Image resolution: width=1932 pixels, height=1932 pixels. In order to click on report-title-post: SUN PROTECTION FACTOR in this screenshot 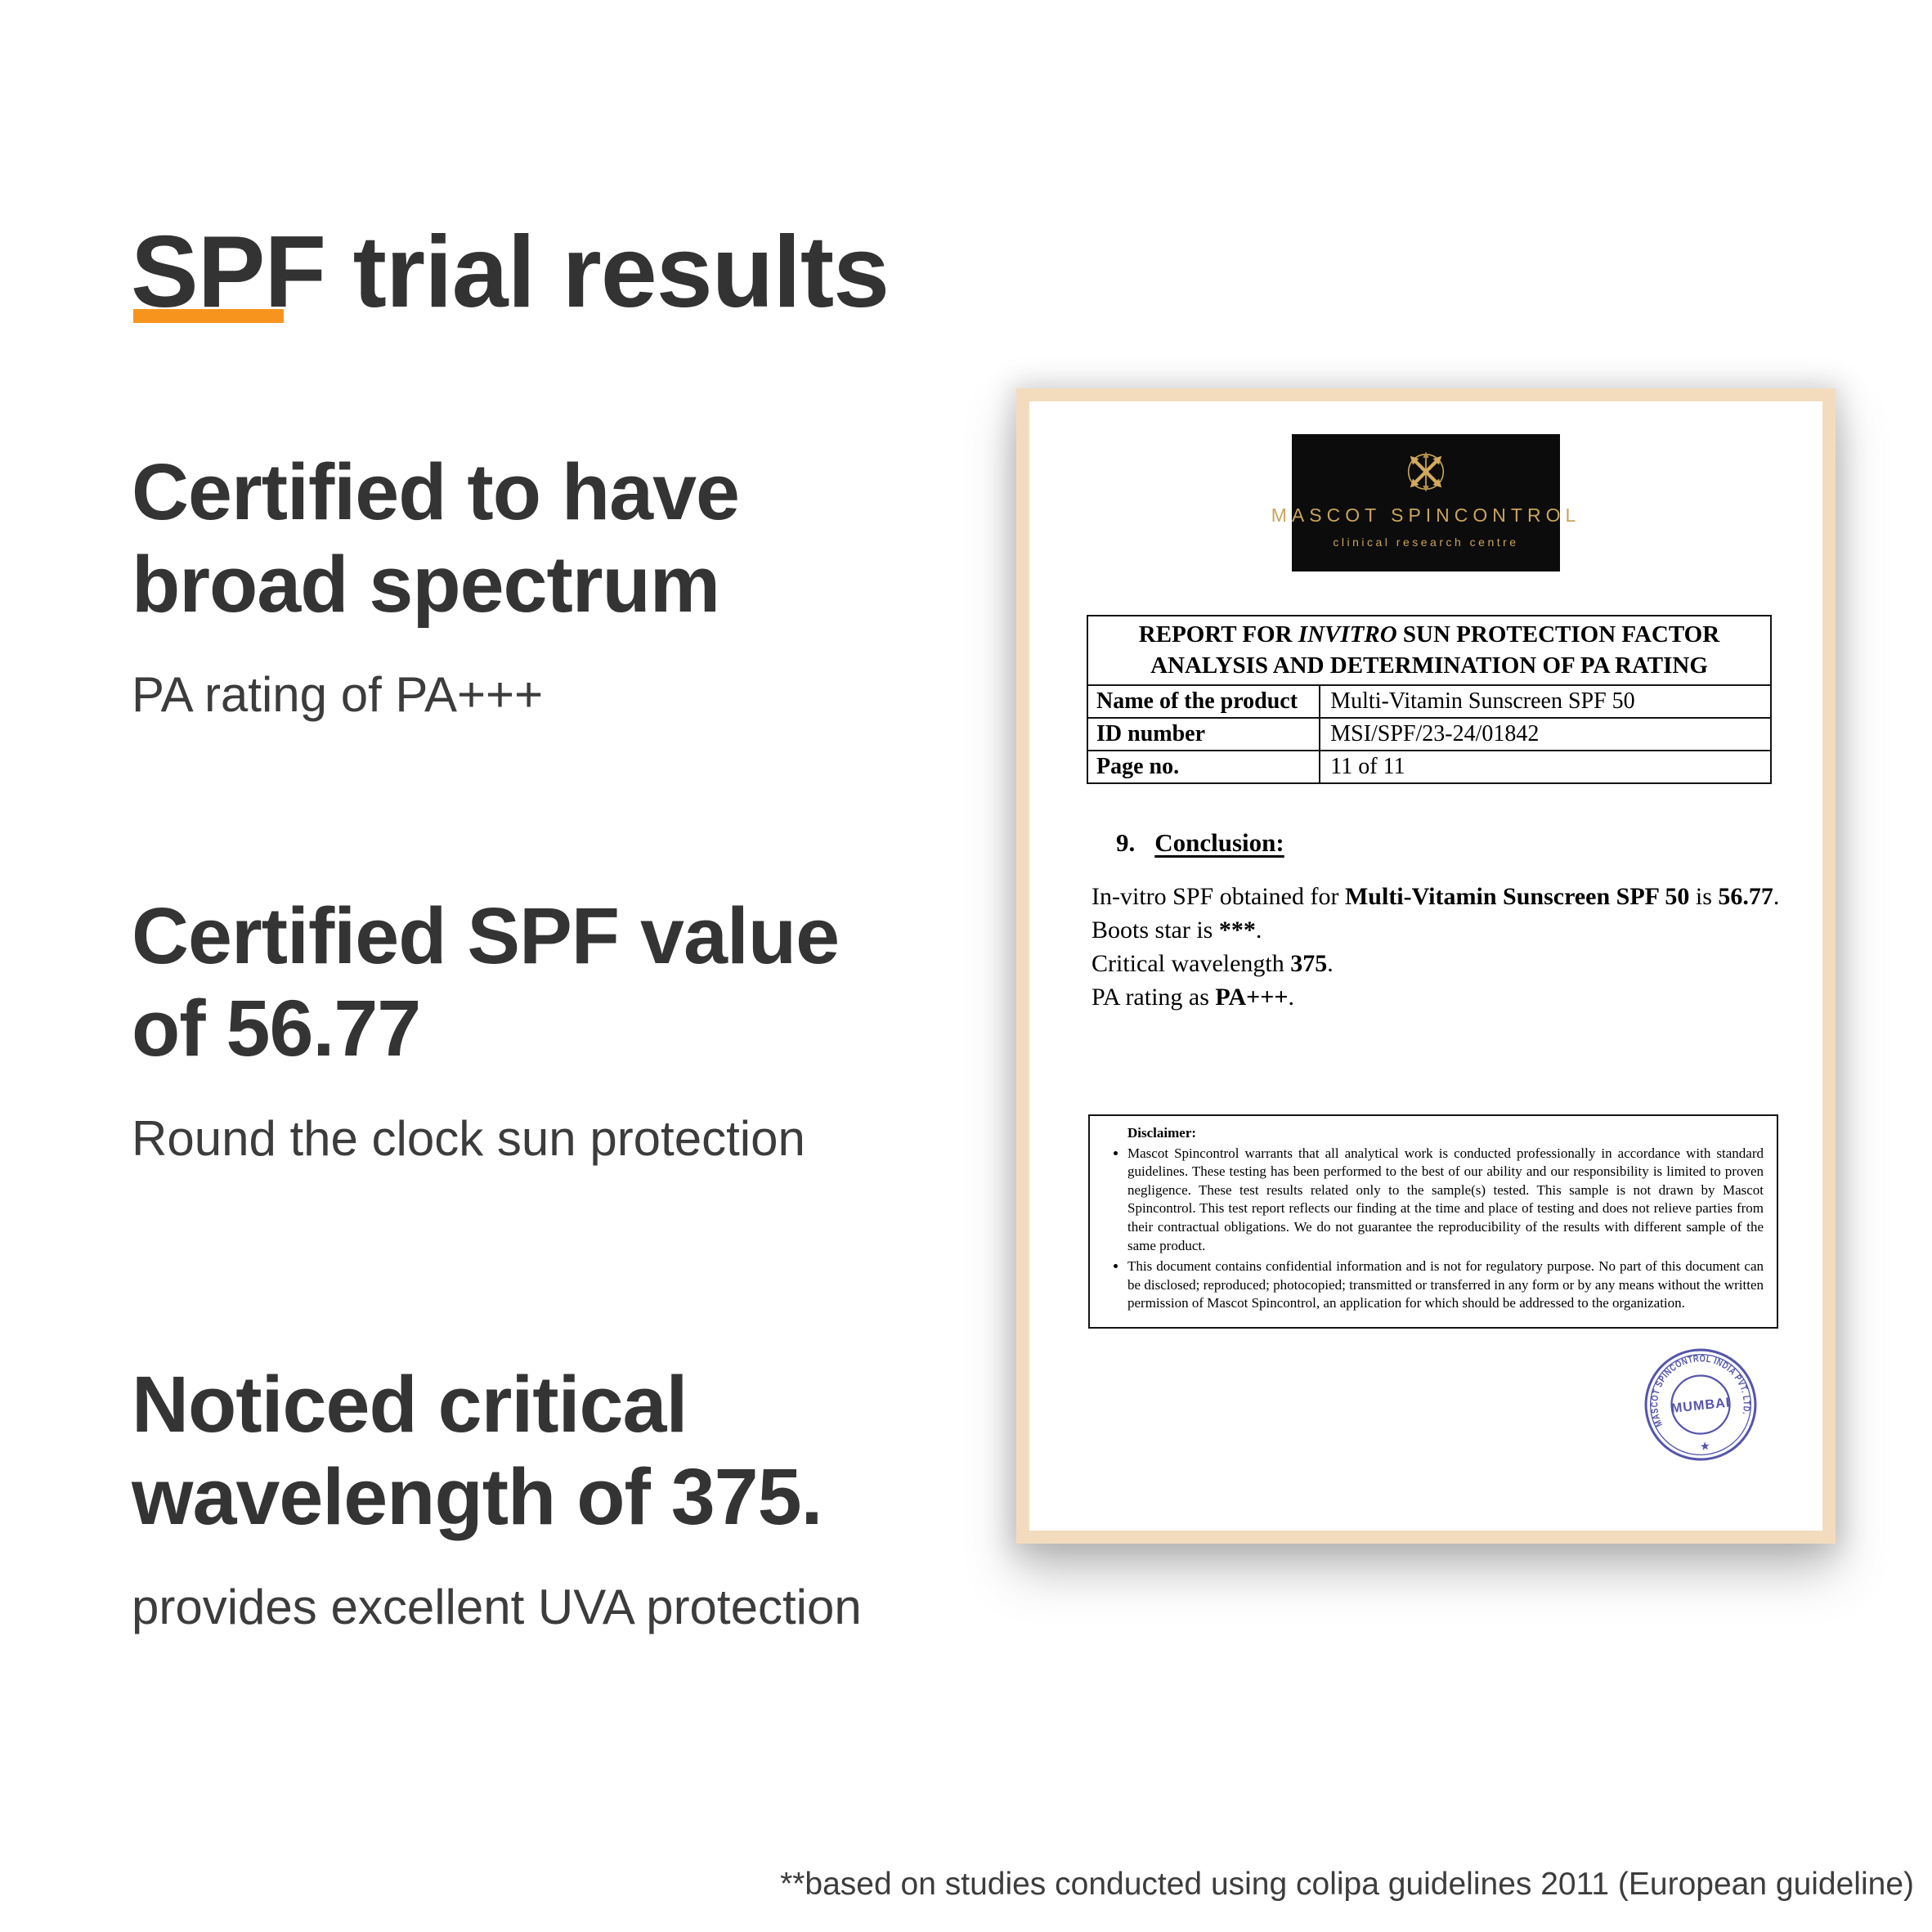, I will do `click(1558, 634)`.